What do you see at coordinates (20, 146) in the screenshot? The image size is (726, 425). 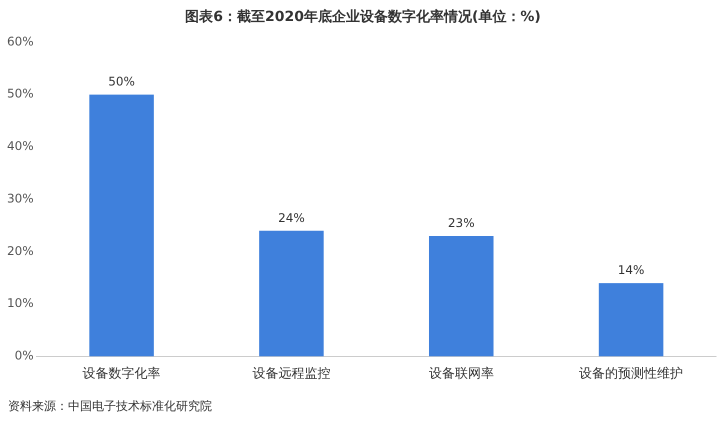 I see `y-tick-label: 40%` at bounding box center [20, 146].